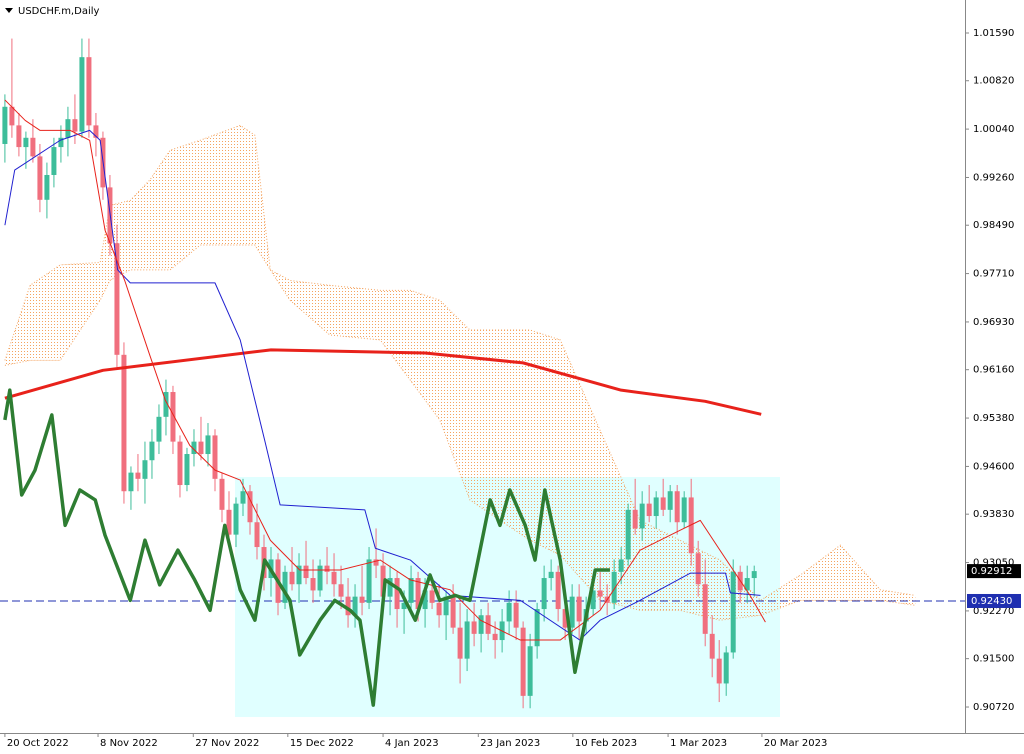 This screenshot has width=1024, height=754. Describe the element at coordinates (993, 81) in the screenshot. I see `y-tick-label: 1.00820` at that location.